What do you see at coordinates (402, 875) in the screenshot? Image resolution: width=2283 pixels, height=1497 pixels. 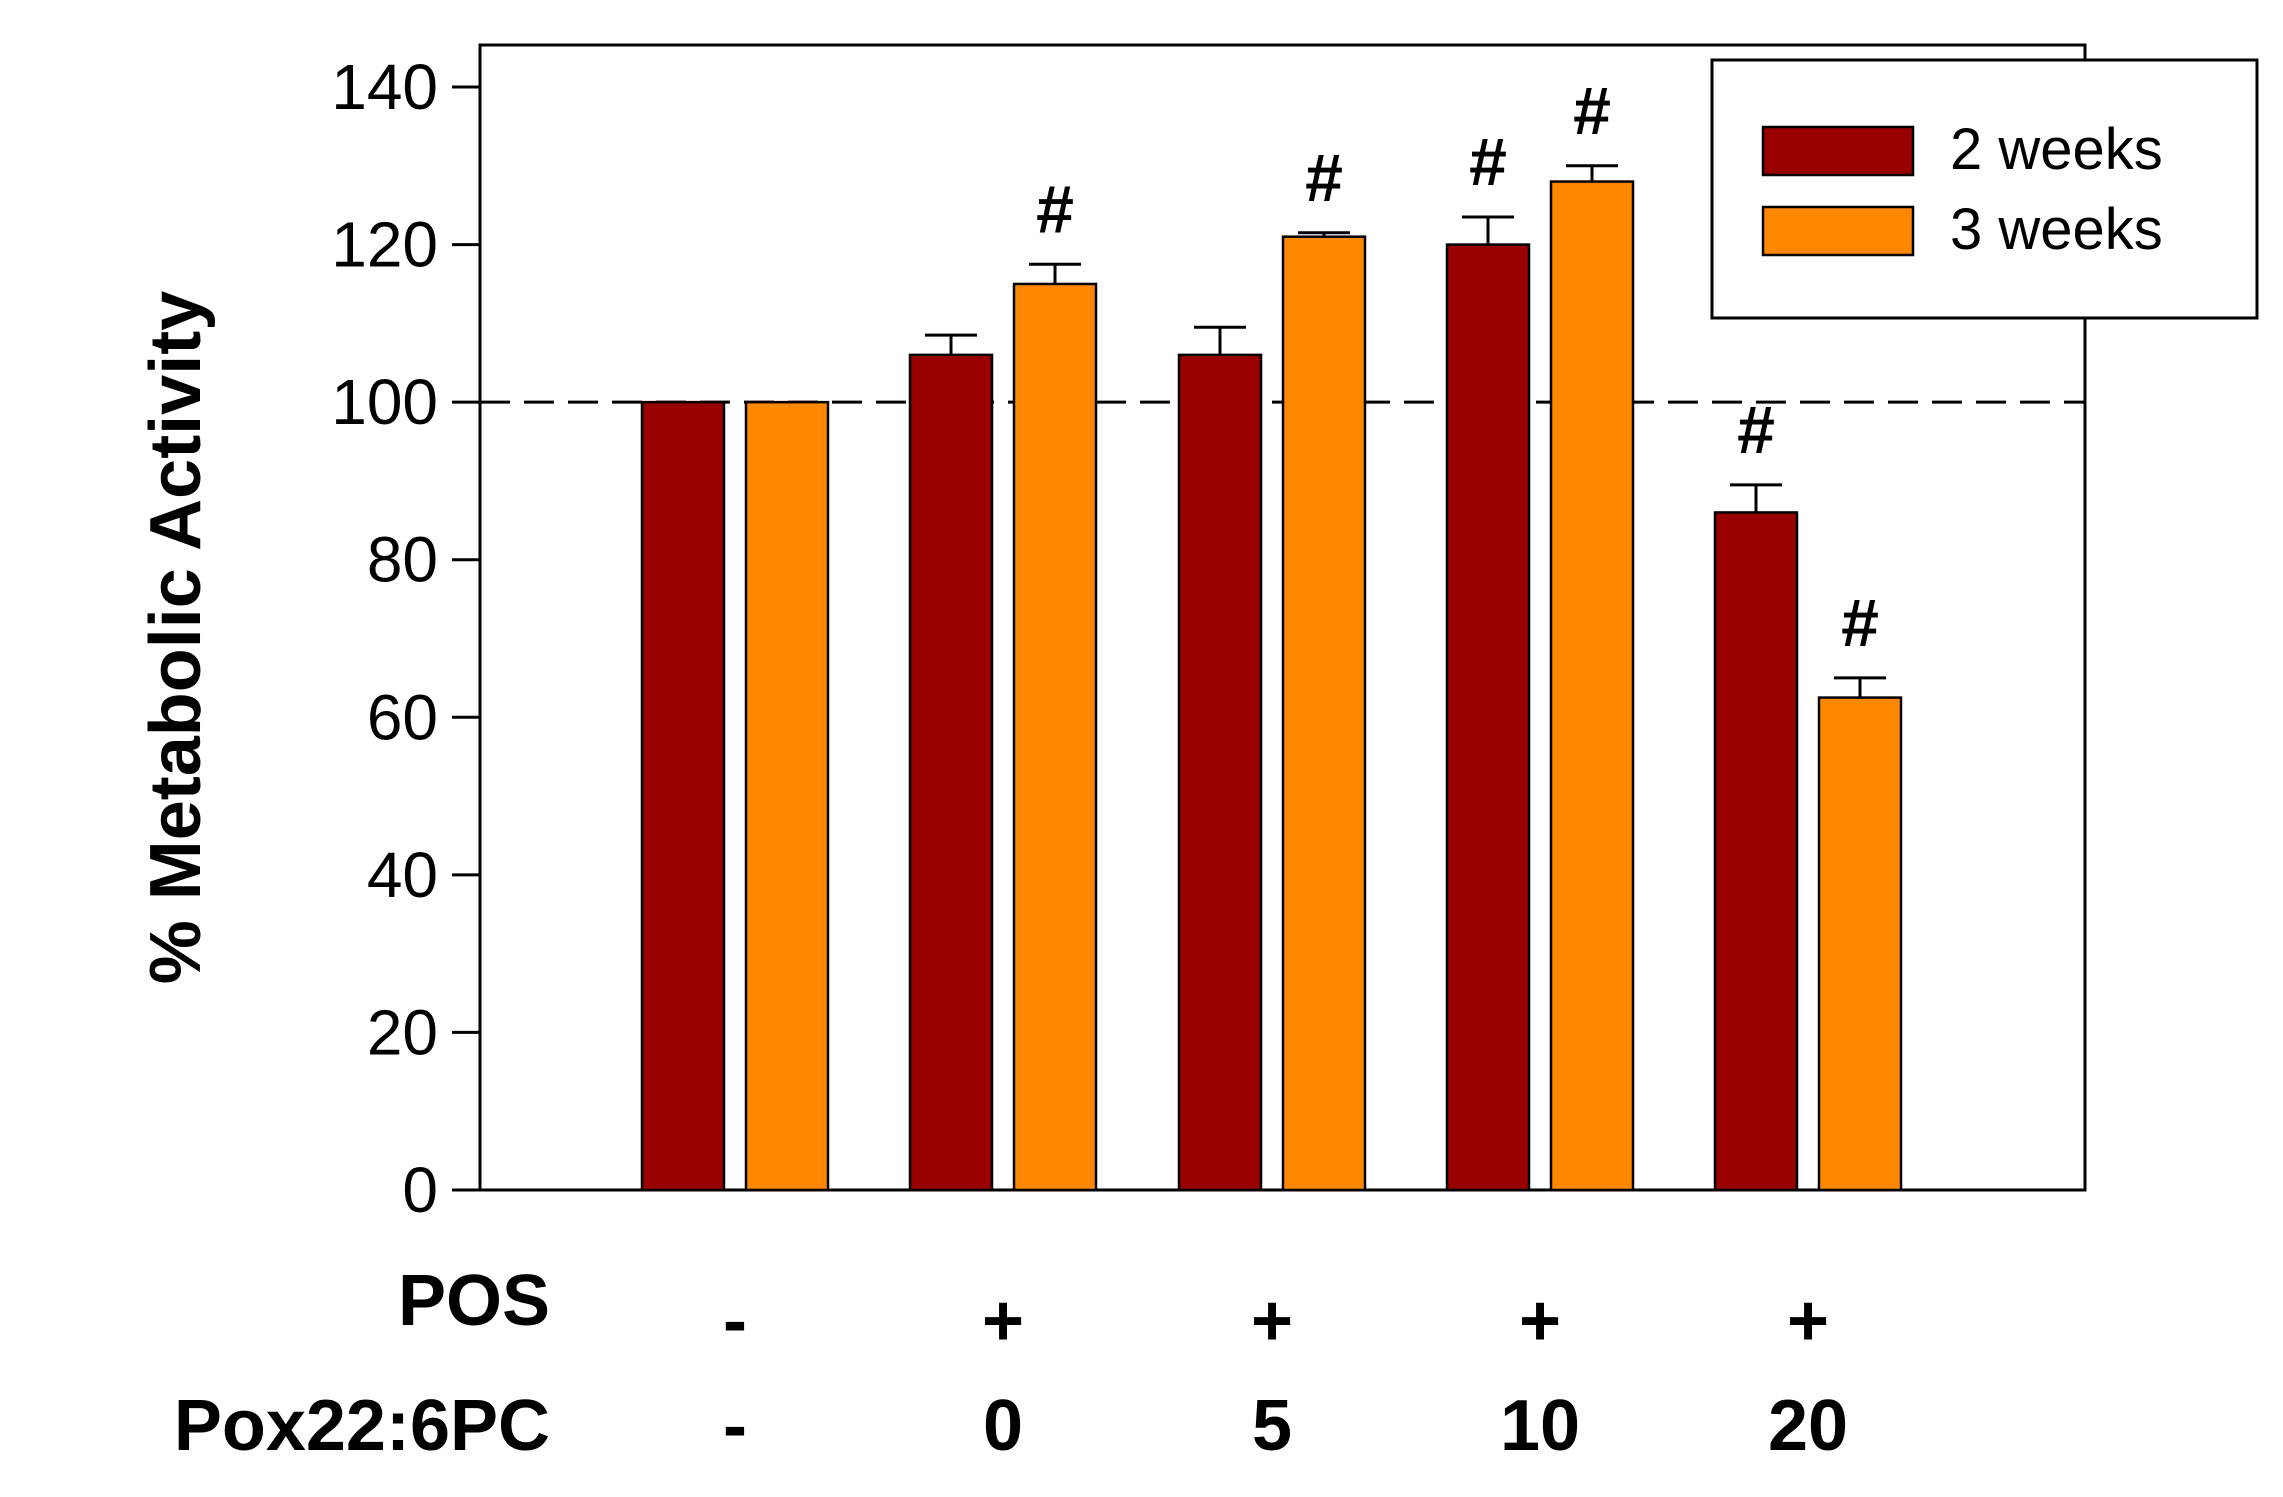 I see `y-tick-label: 40` at bounding box center [402, 875].